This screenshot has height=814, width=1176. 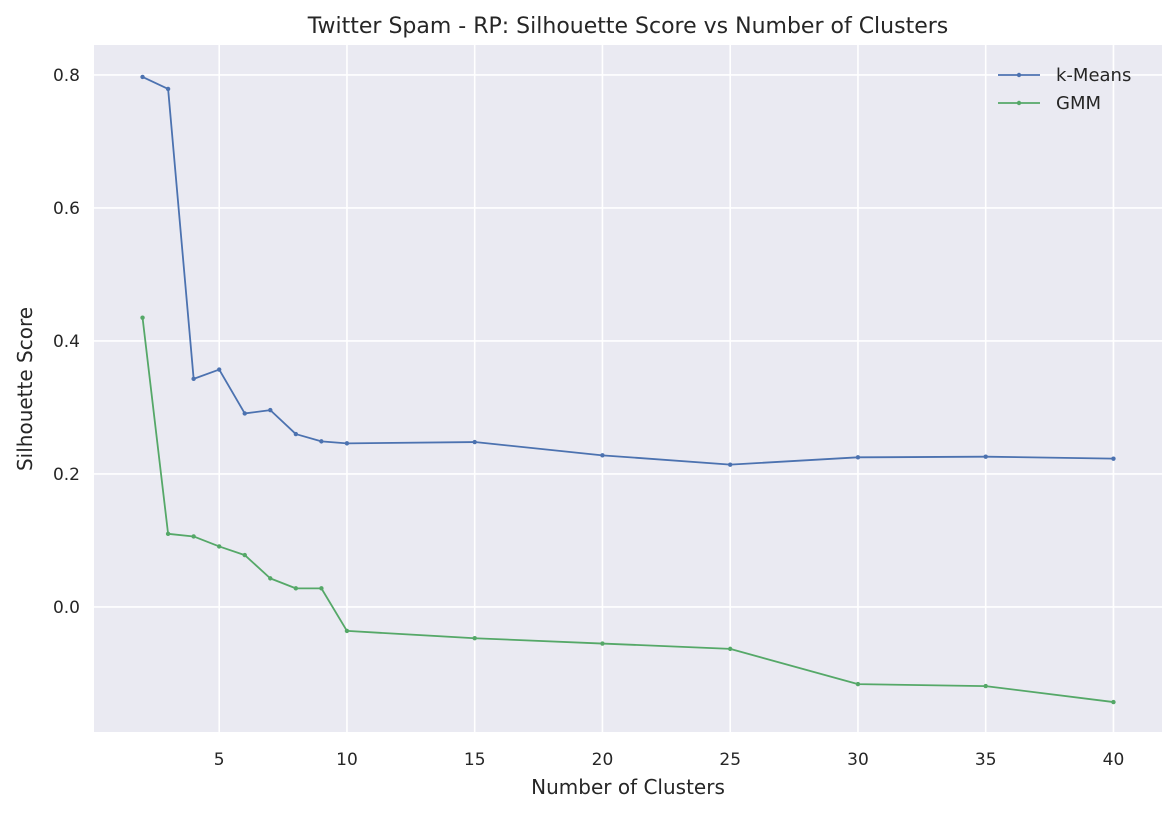 I want to click on x-tick-label: 30, so click(x=858, y=760).